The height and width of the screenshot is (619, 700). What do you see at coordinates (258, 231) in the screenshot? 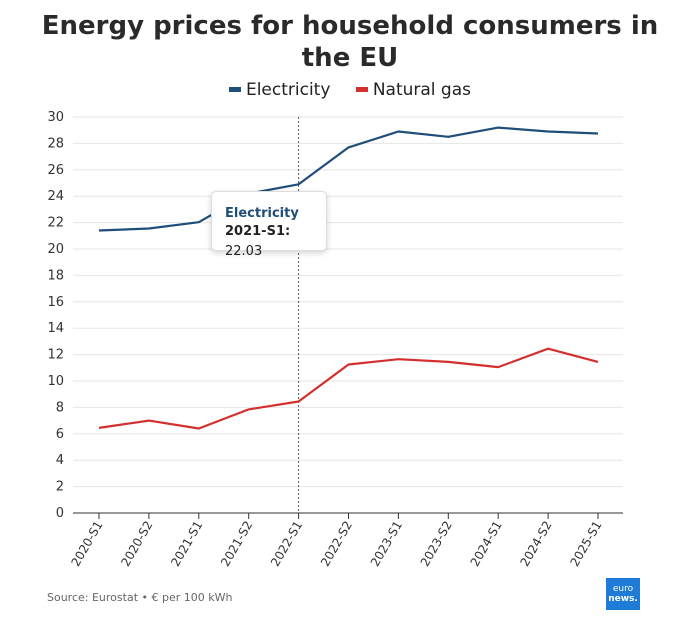
I see `tooltip-key: 2021-S1:` at bounding box center [258, 231].